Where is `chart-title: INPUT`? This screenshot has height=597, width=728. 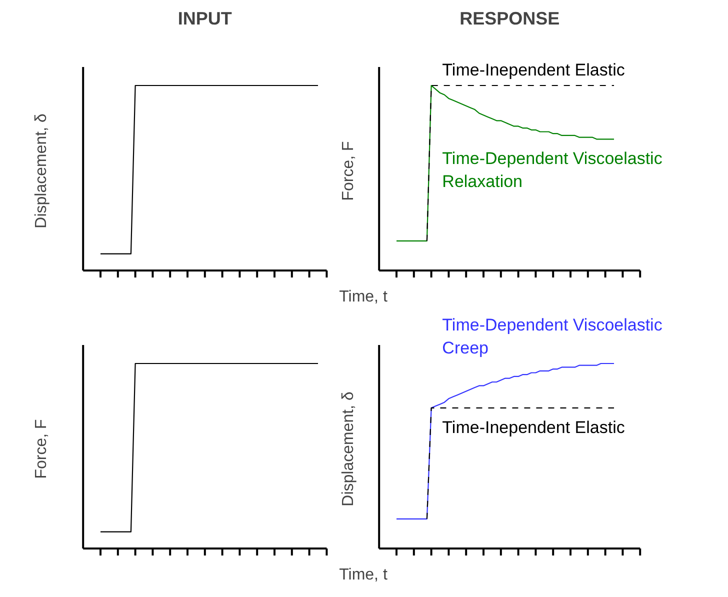
chart-title: INPUT is located at coordinates (205, 18).